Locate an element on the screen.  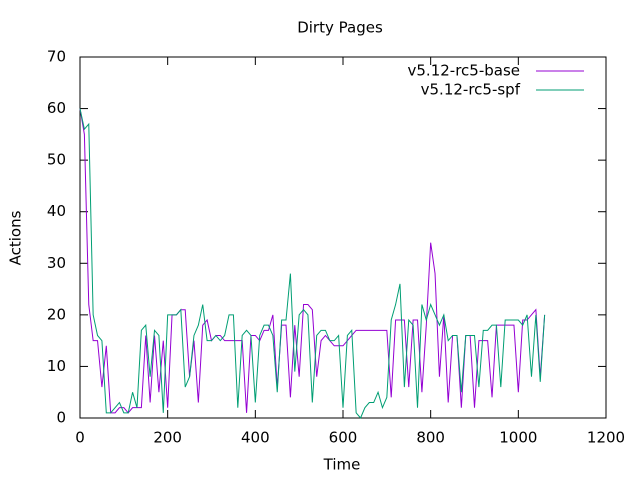
y-tick-label: 10 is located at coordinates (56, 366).